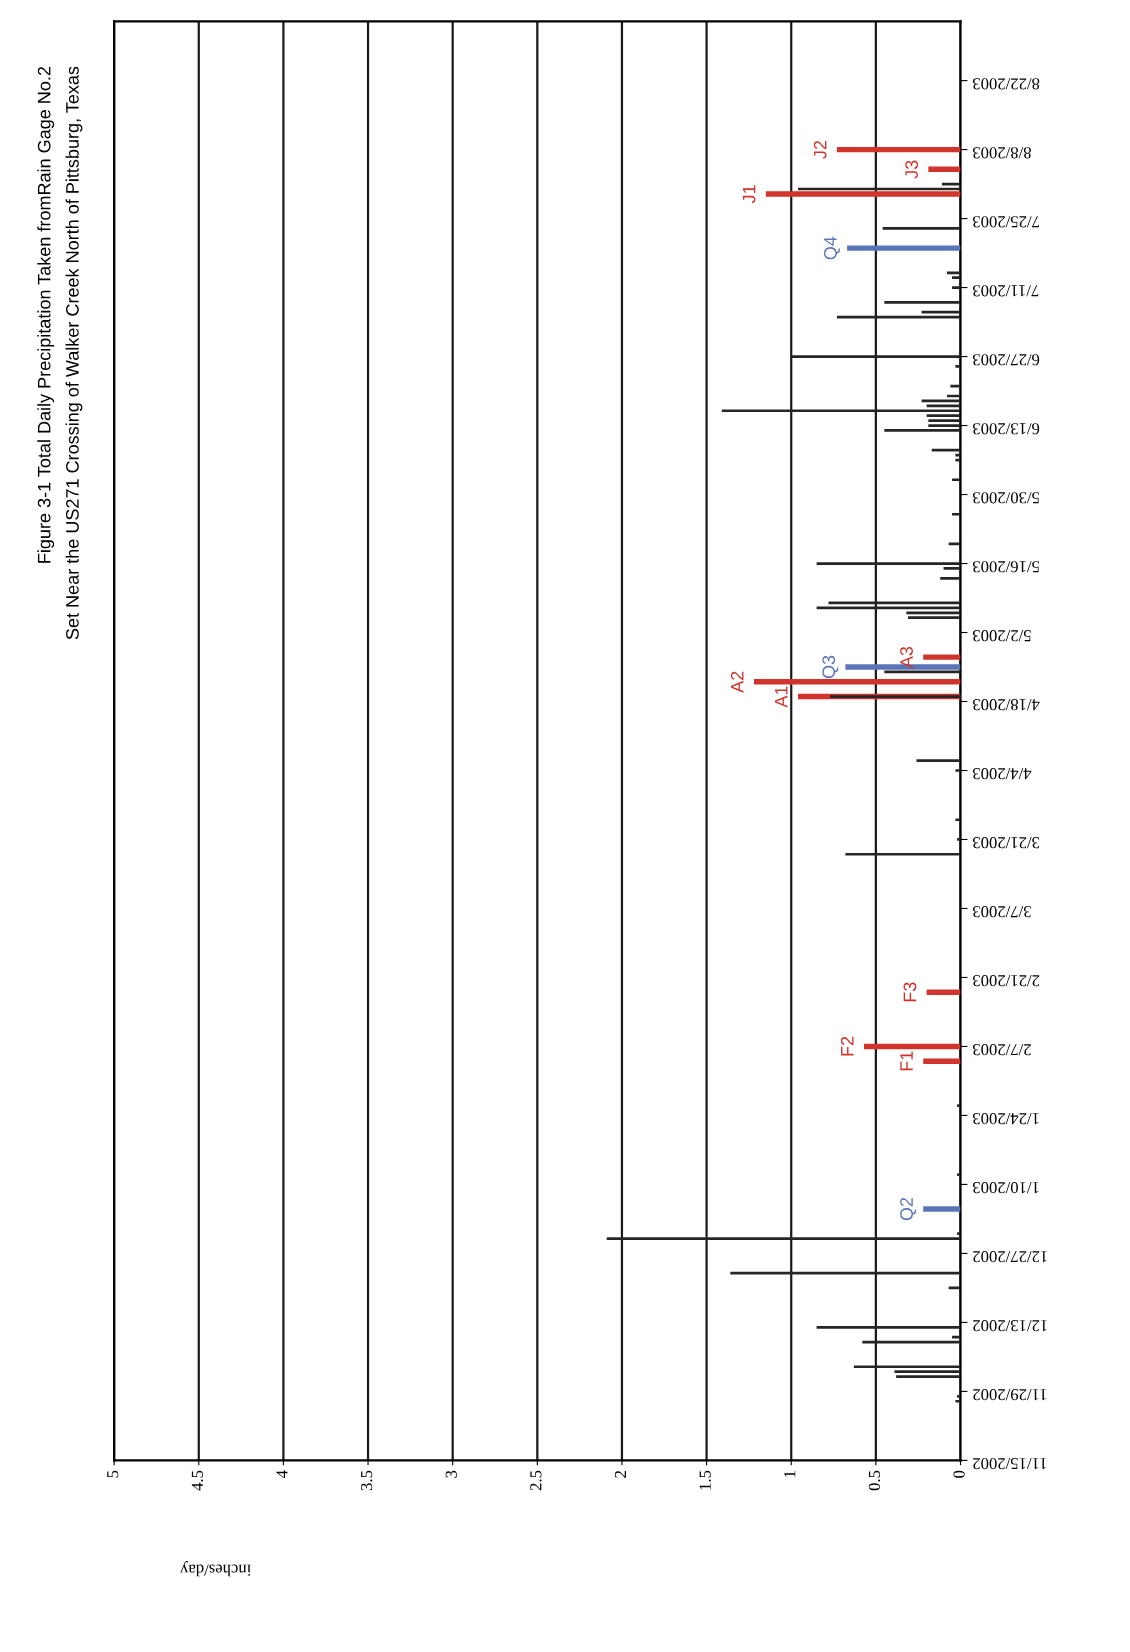 This screenshot has height=1652, width=1130. What do you see at coordinates (1010, 1394) in the screenshot?
I see `y-tick-label: 11/29/2002` at bounding box center [1010, 1394].